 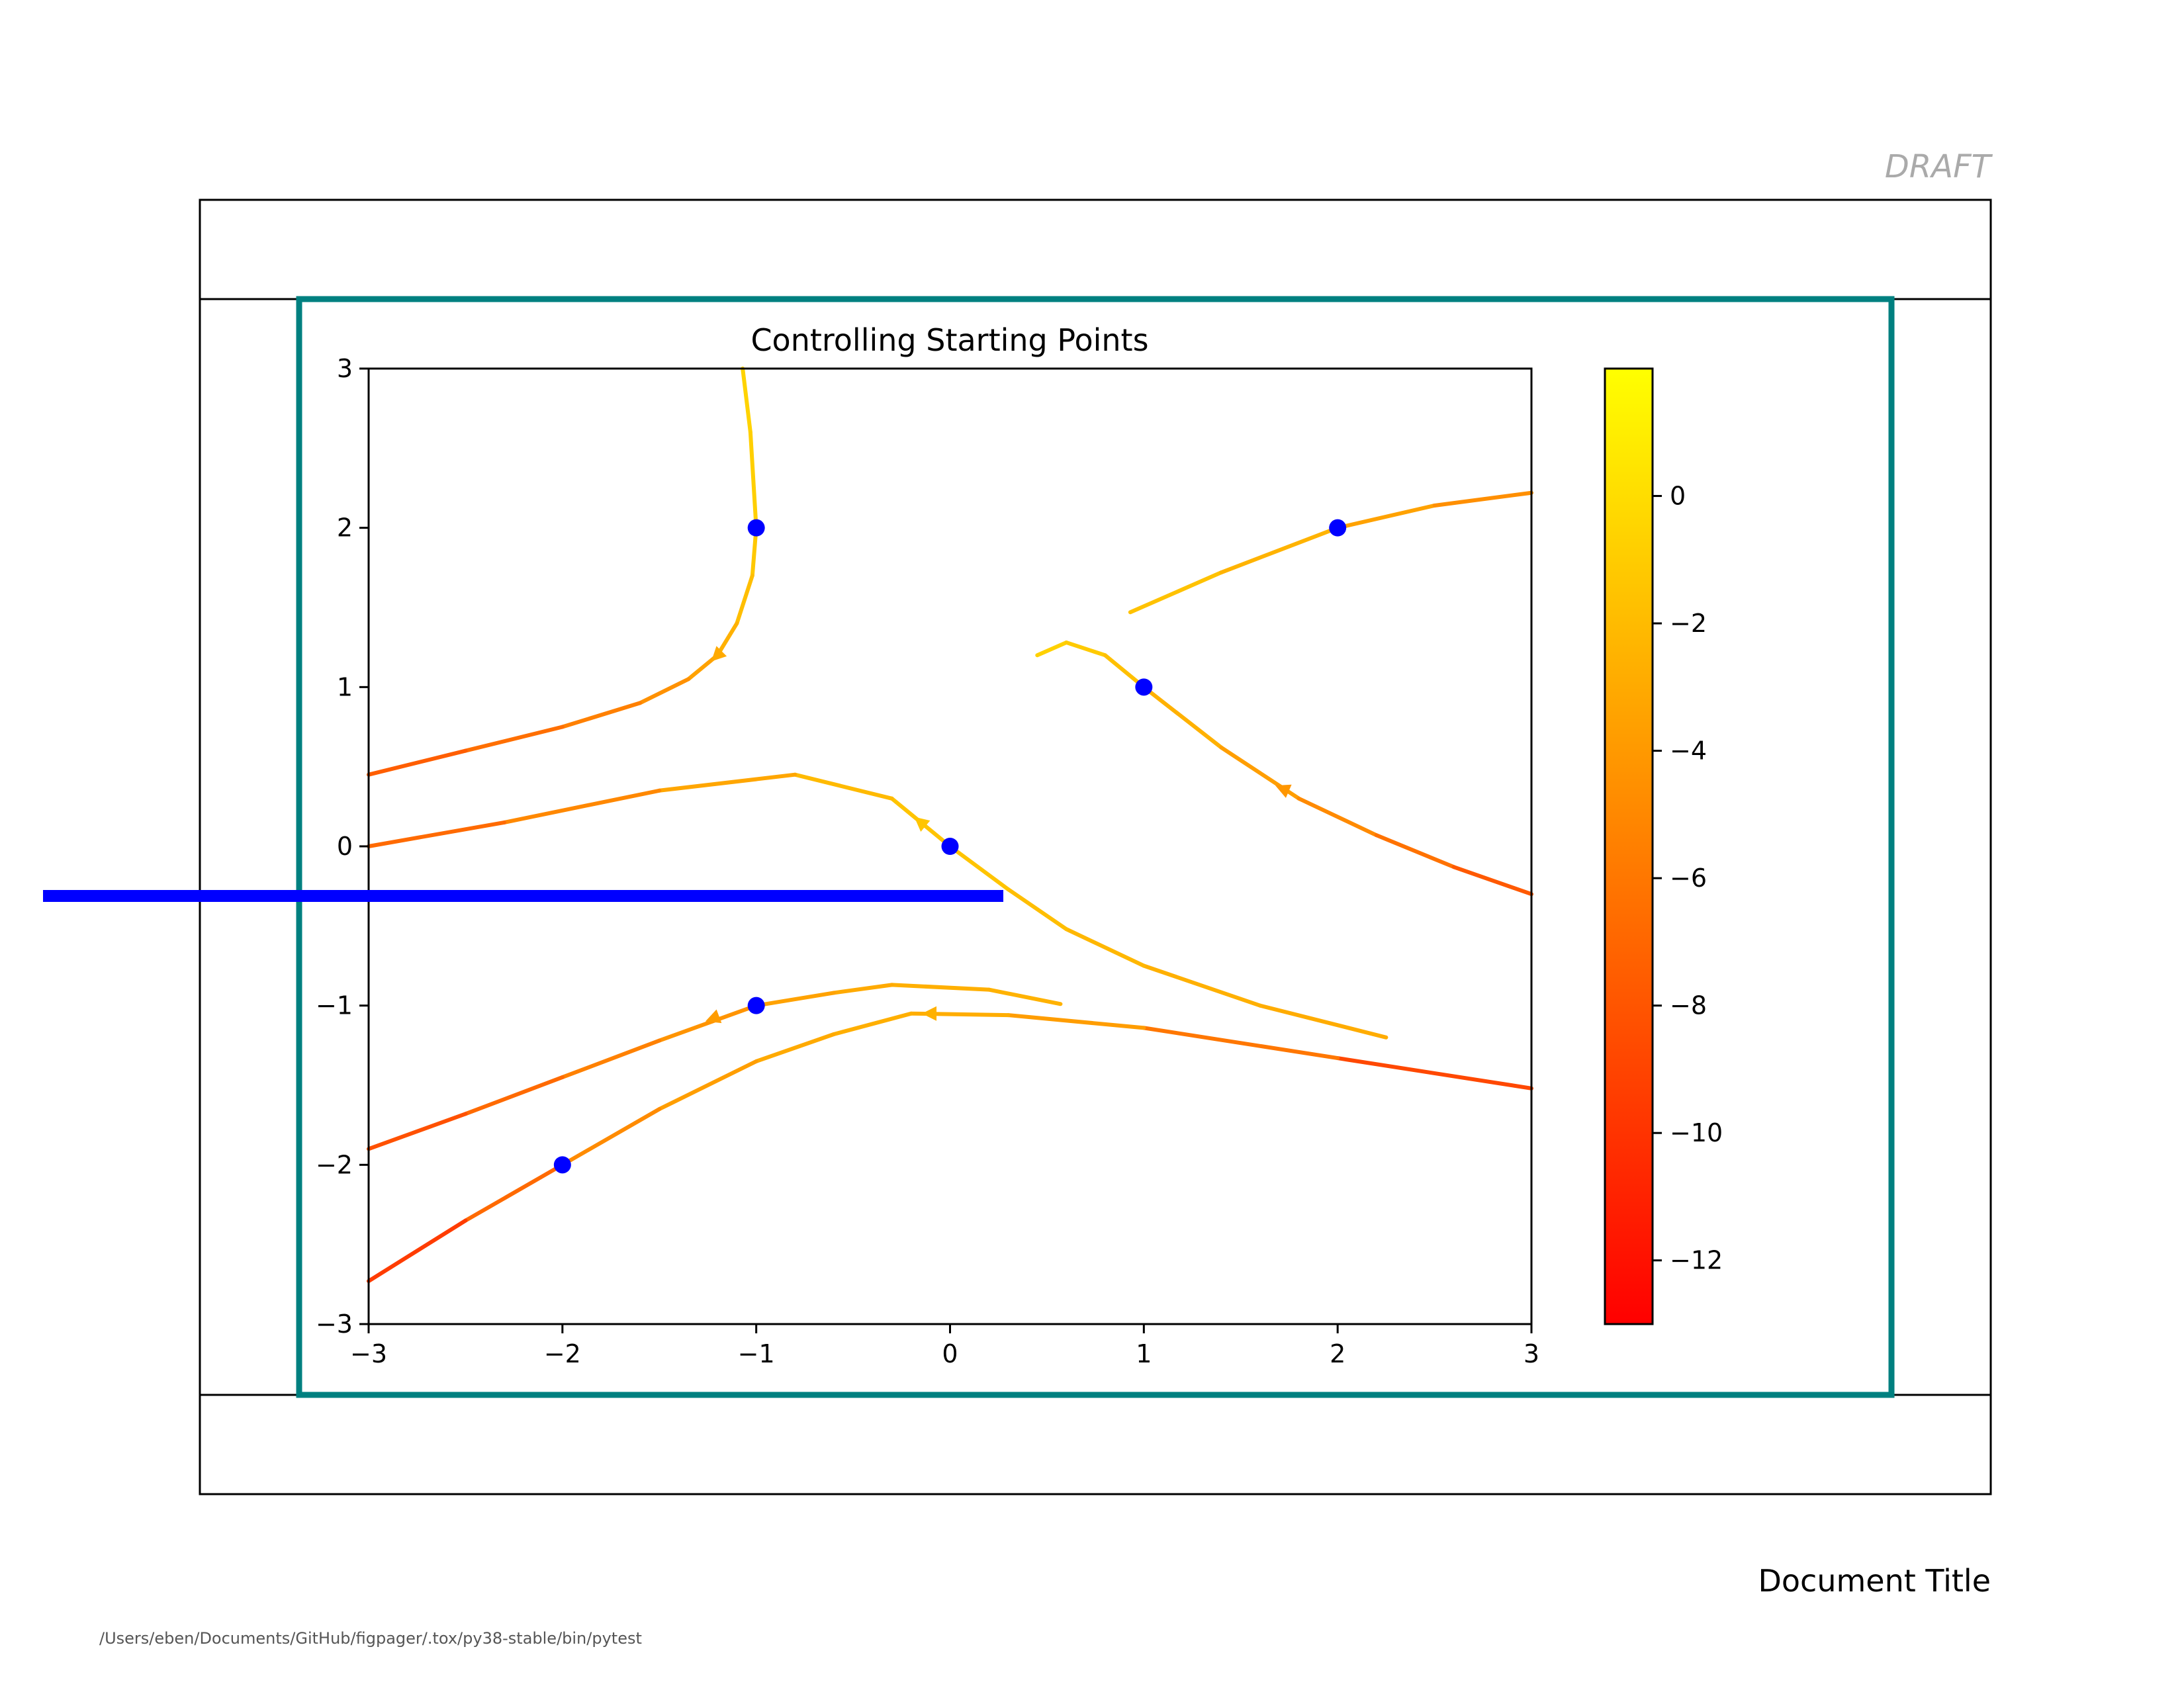 What do you see at coordinates (334, 1005) in the screenshot?
I see `y-tick-label: −1` at bounding box center [334, 1005].